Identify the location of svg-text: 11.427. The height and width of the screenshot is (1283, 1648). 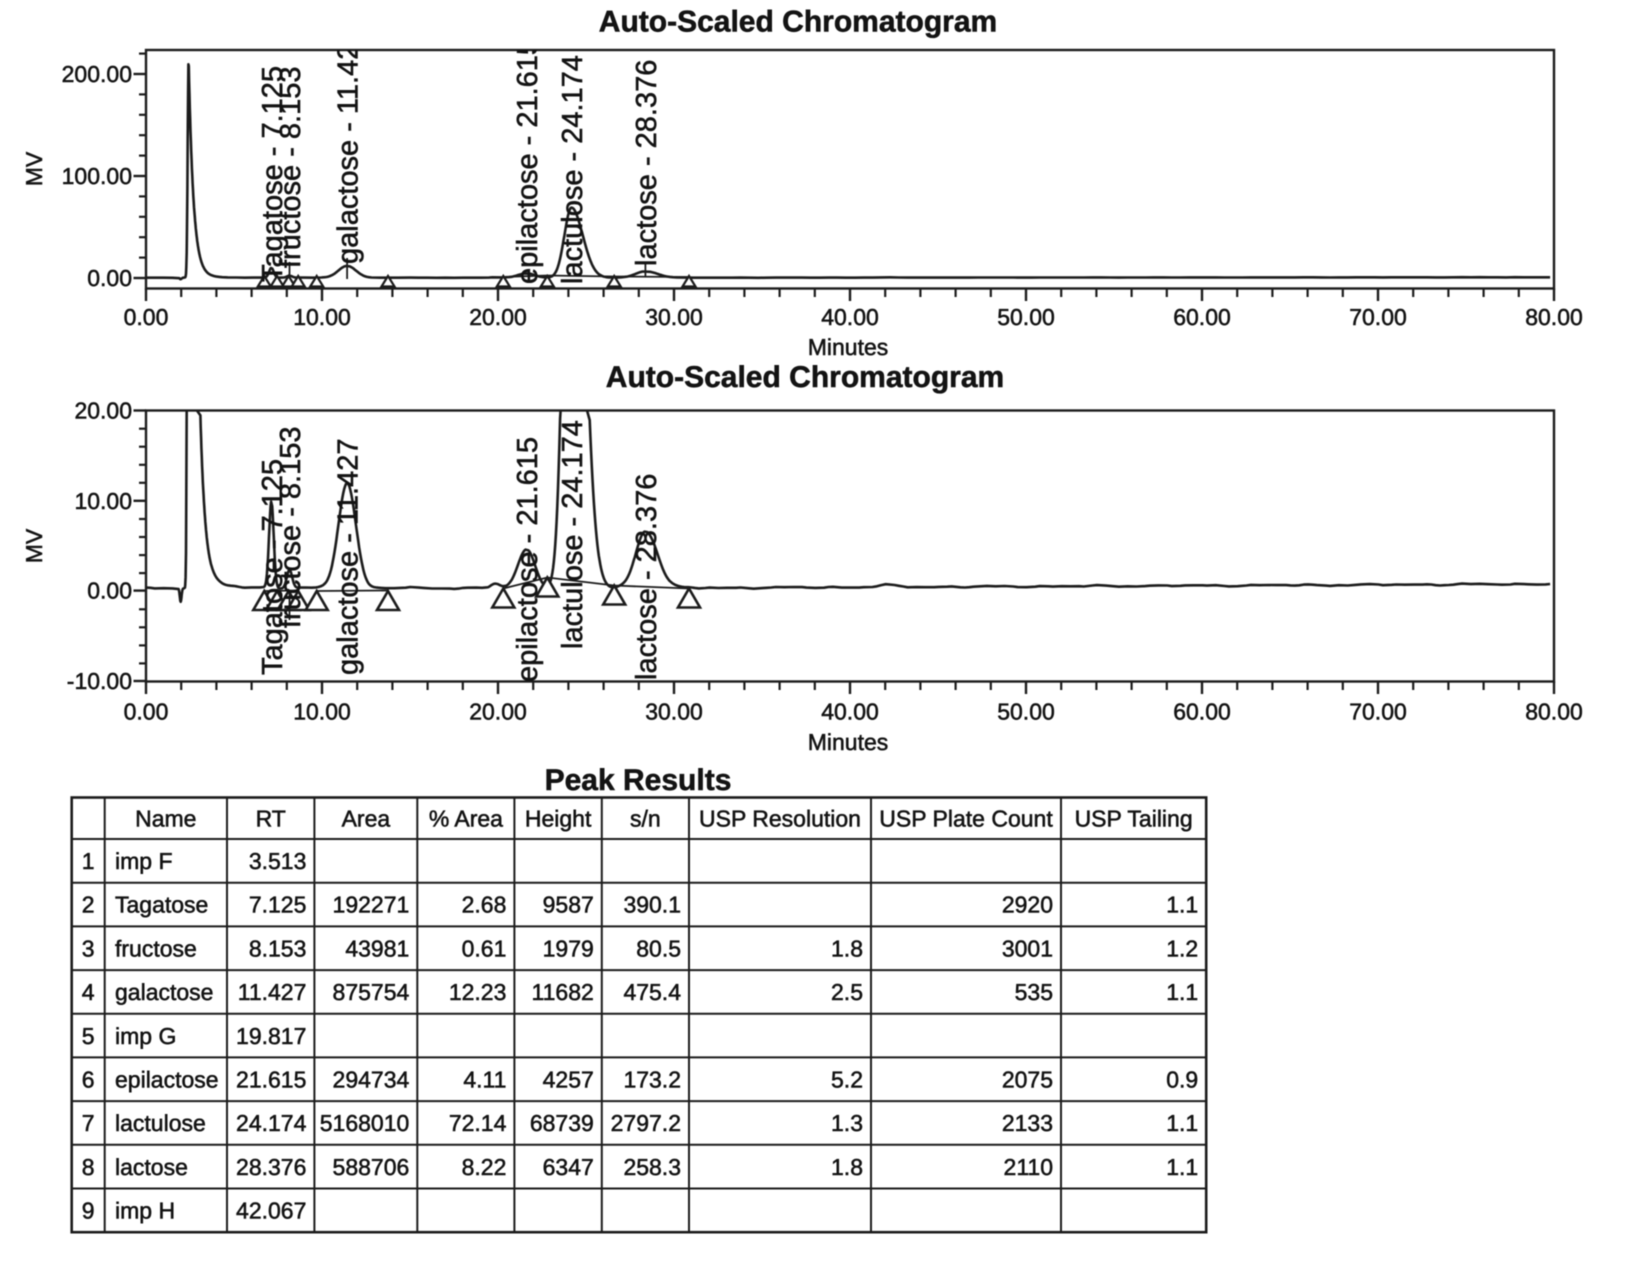
(272, 992).